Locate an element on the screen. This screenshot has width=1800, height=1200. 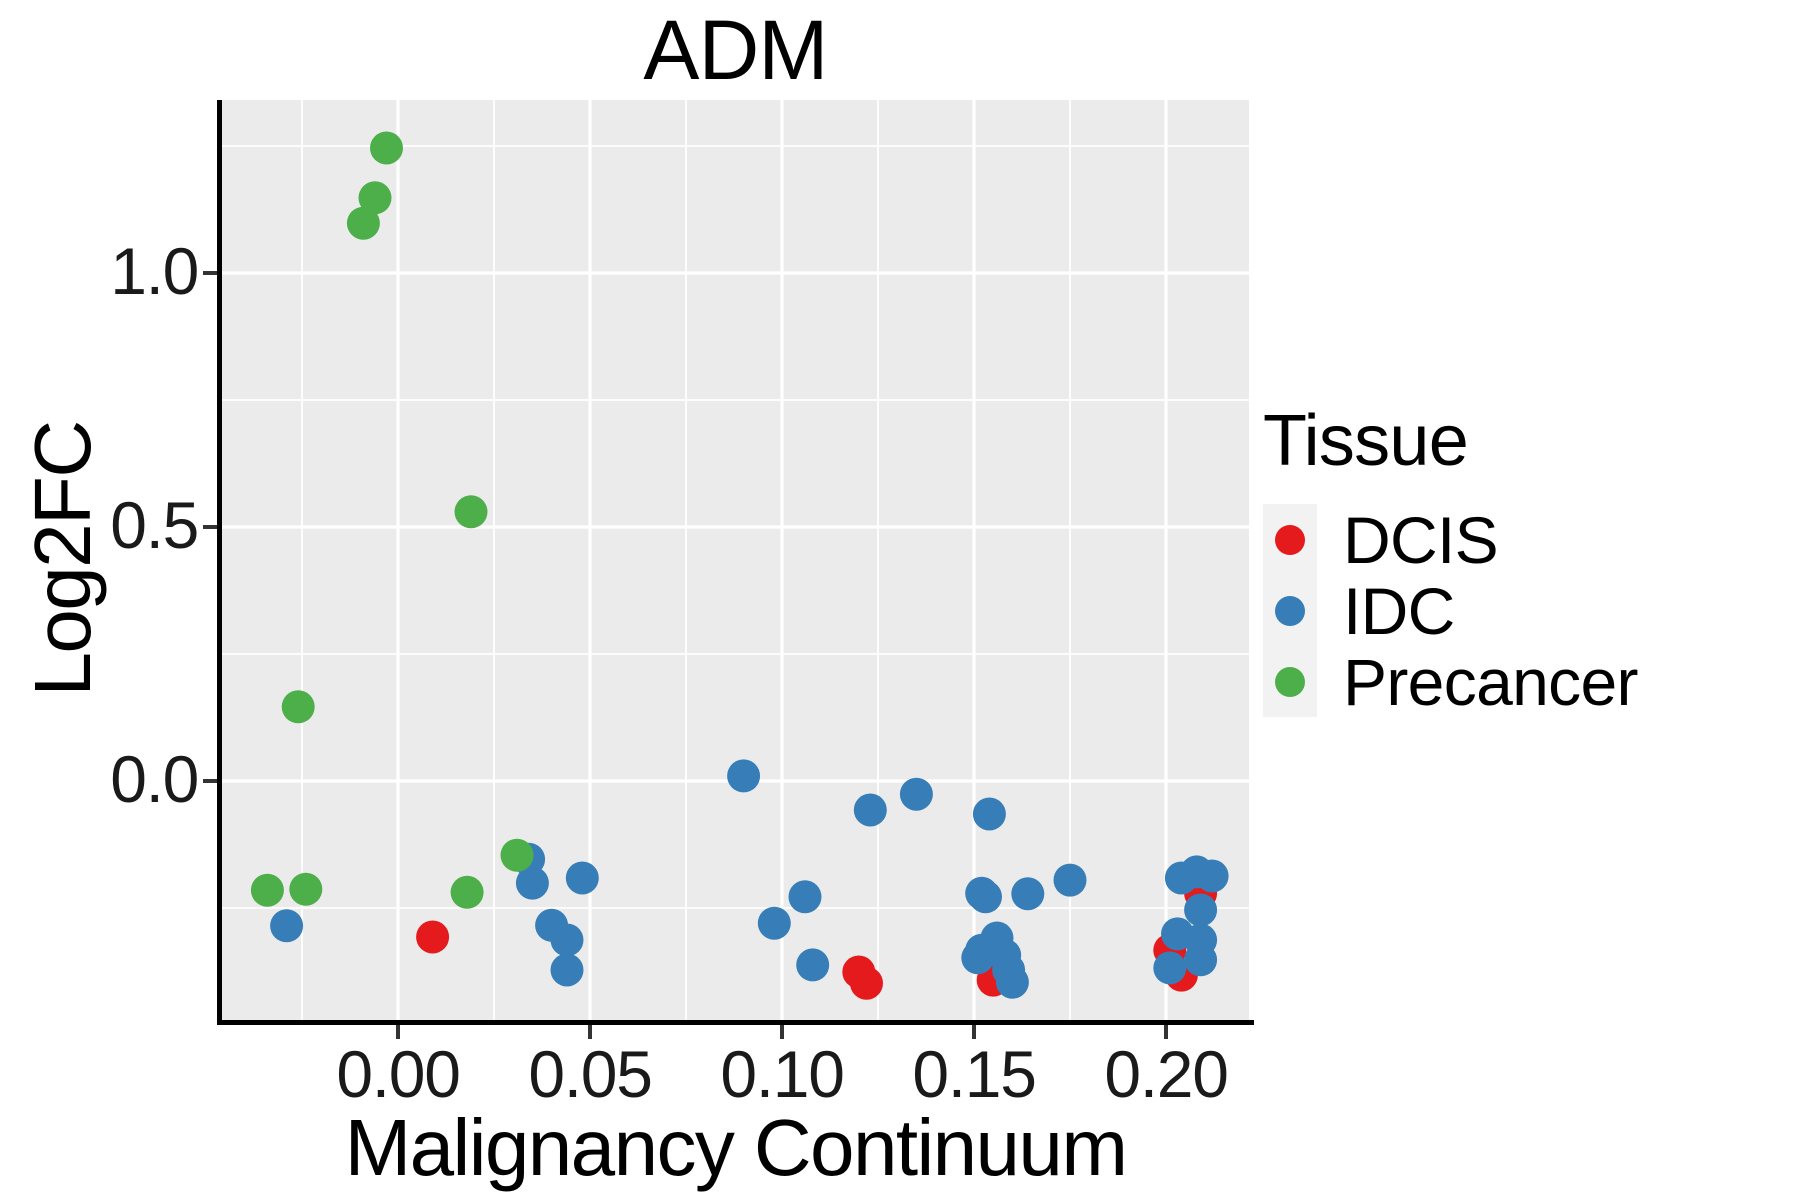
precancer-dot-icon is located at coordinates (1290, 681).